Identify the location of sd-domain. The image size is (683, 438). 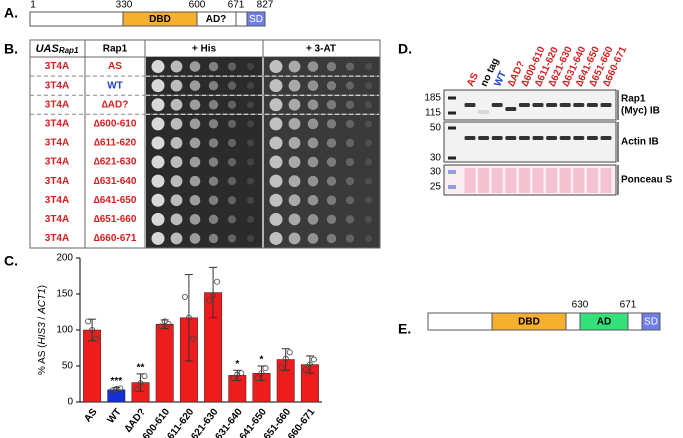
(256, 19).